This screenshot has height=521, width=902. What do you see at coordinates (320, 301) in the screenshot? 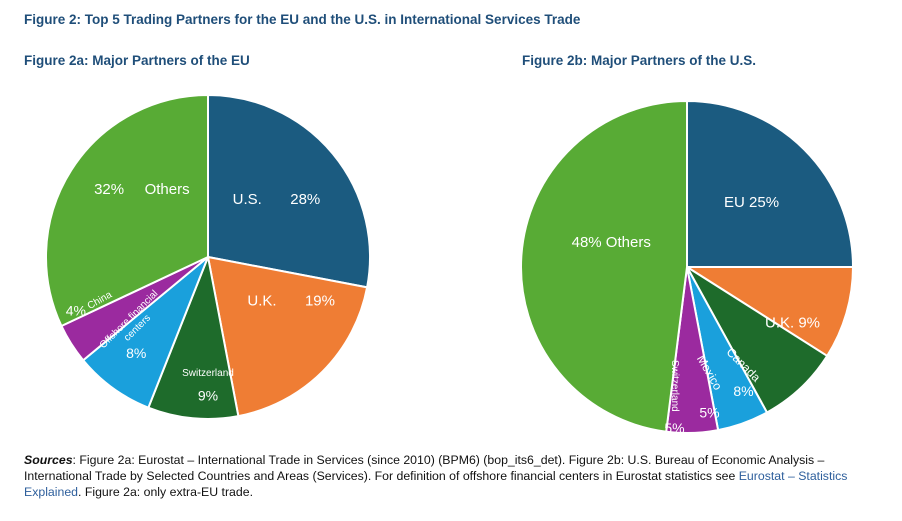
I see `eu-label-u-k-value: 19%` at bounding box center [320, 301].